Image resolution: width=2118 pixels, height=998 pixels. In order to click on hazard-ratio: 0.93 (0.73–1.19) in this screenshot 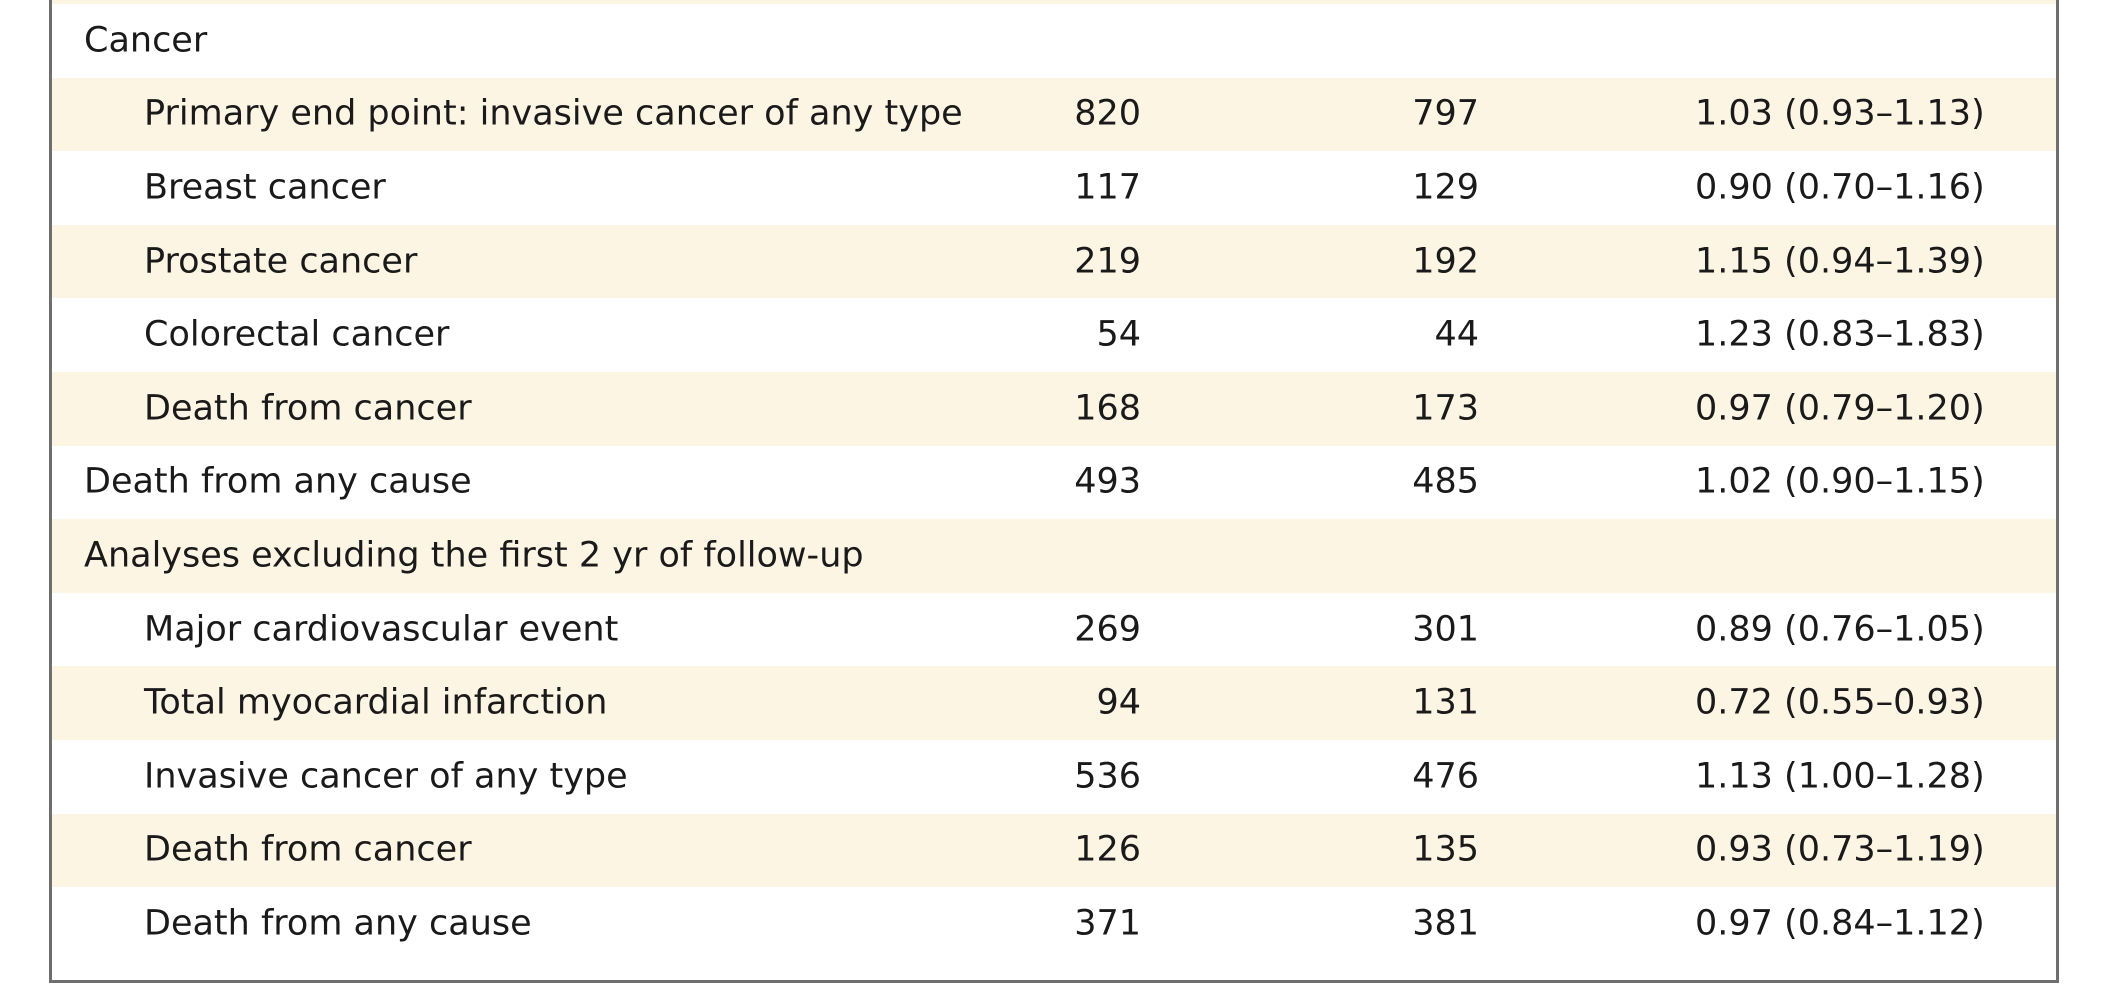, I will do `click(1840, 849)`.